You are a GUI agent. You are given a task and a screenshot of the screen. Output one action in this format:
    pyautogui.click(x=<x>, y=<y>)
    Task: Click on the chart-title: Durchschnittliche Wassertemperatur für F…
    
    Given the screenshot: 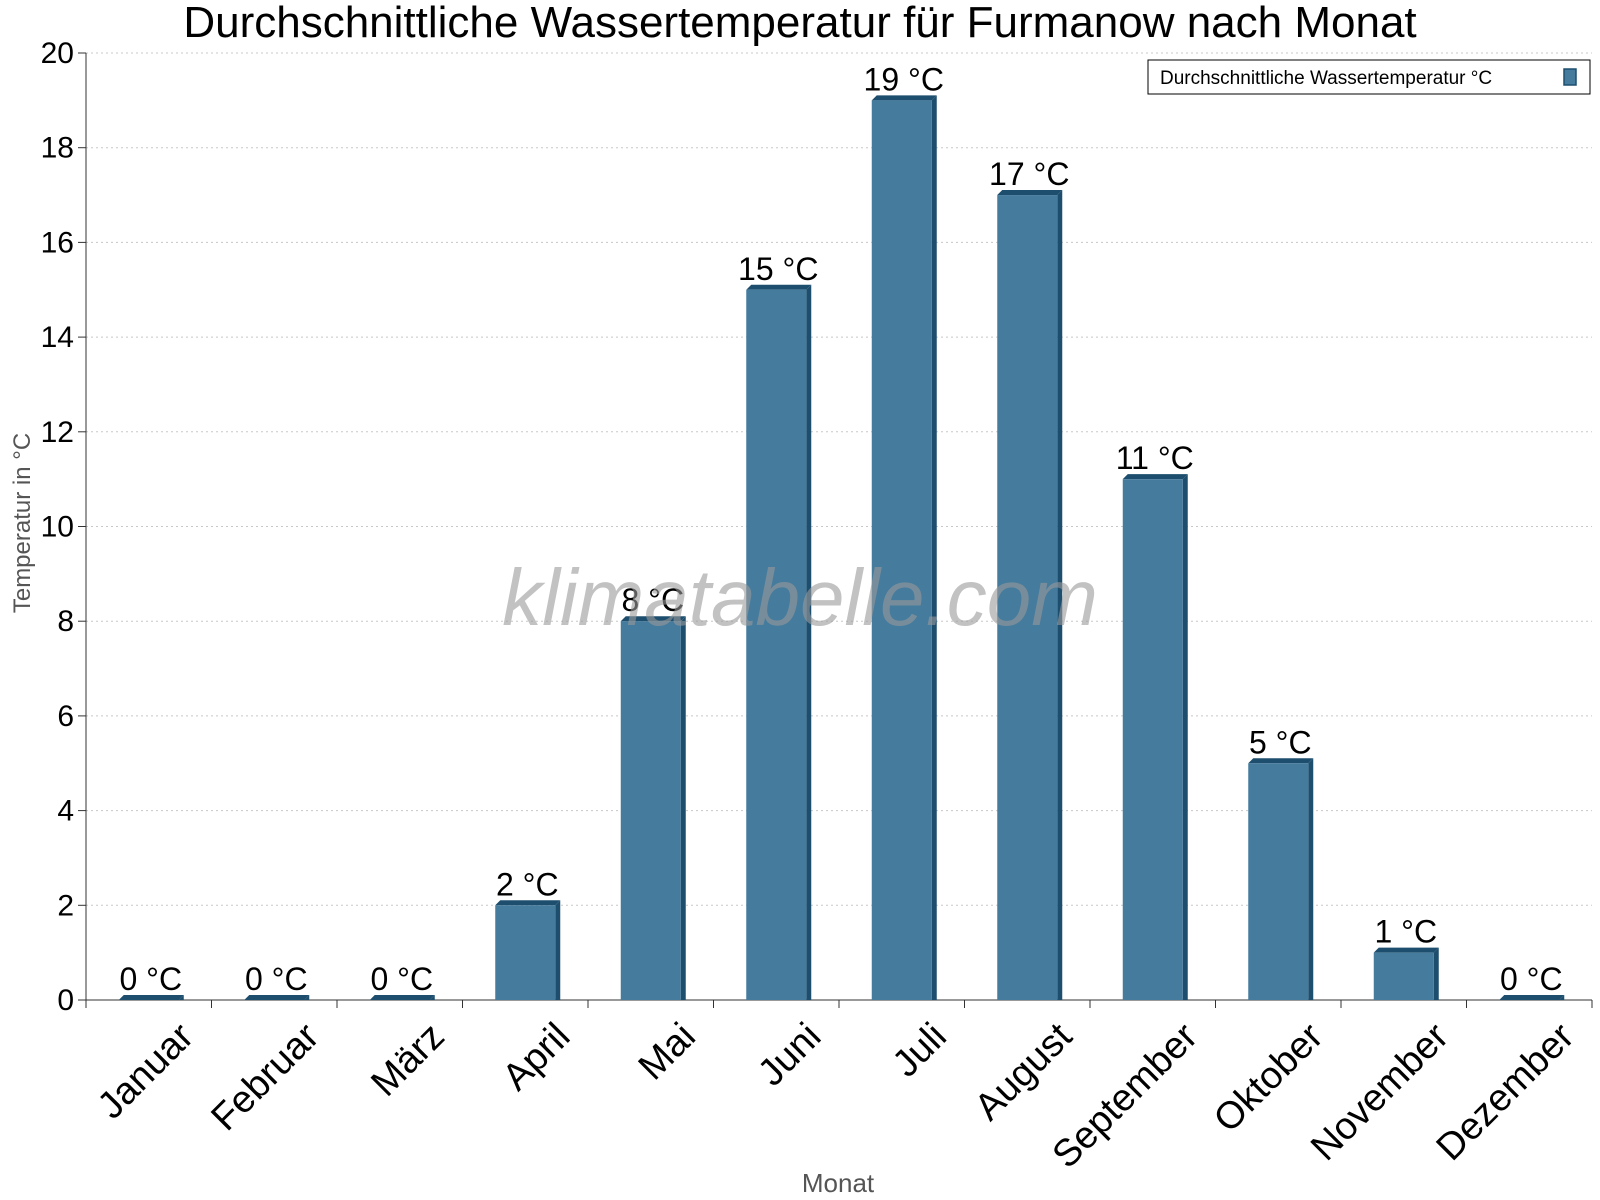 What is the action you would take?
    pyautogui.click(x=799, y=23)
    